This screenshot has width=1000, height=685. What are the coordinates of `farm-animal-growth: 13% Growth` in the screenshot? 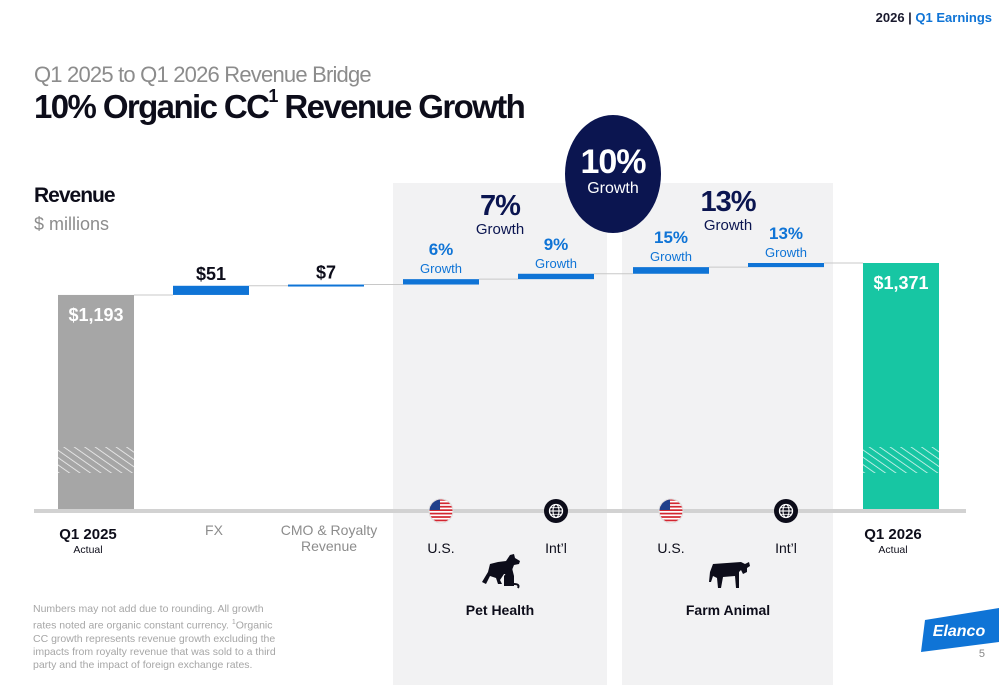 It's located at (728, 210).